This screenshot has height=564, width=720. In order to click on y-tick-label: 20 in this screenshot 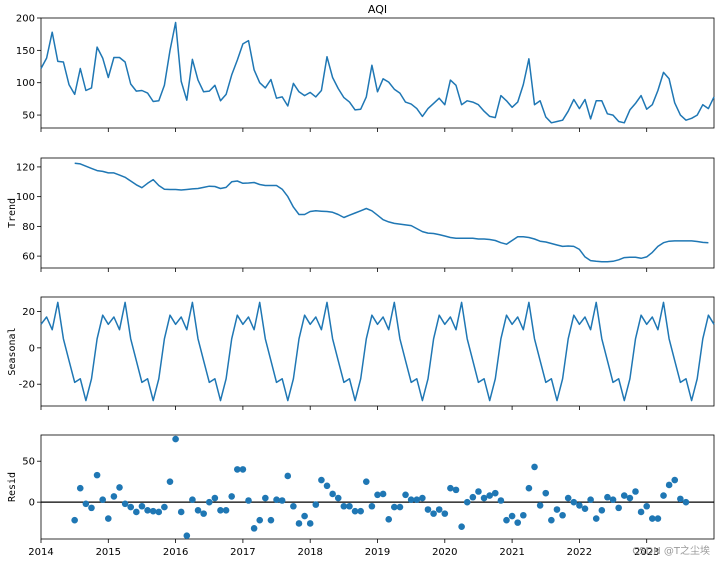, I will do `click(28, 312)`.